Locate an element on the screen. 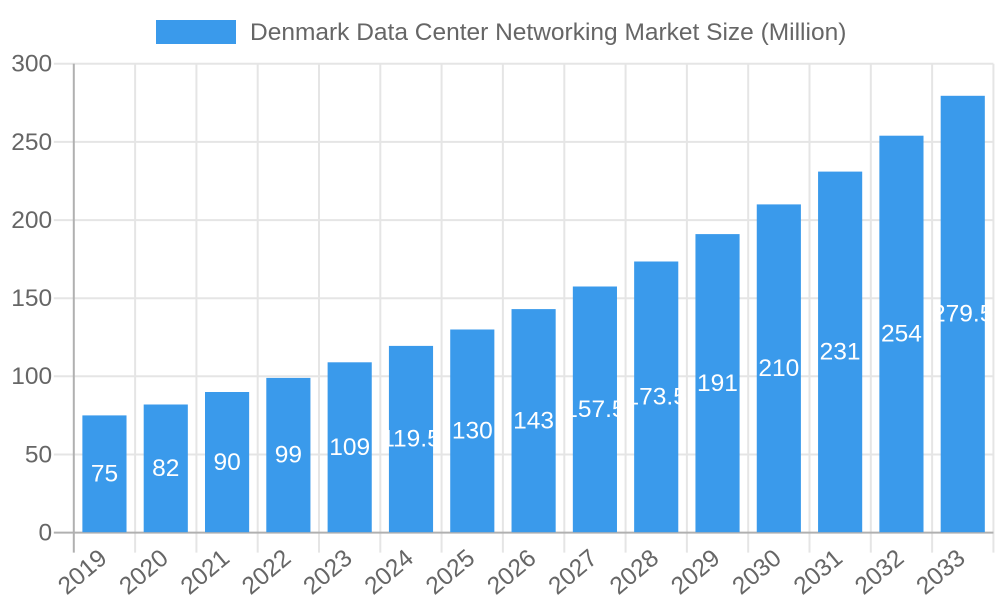 This screenshot has height=600, width=1000. svg-text: 82 is located at coordinates (165, 468).